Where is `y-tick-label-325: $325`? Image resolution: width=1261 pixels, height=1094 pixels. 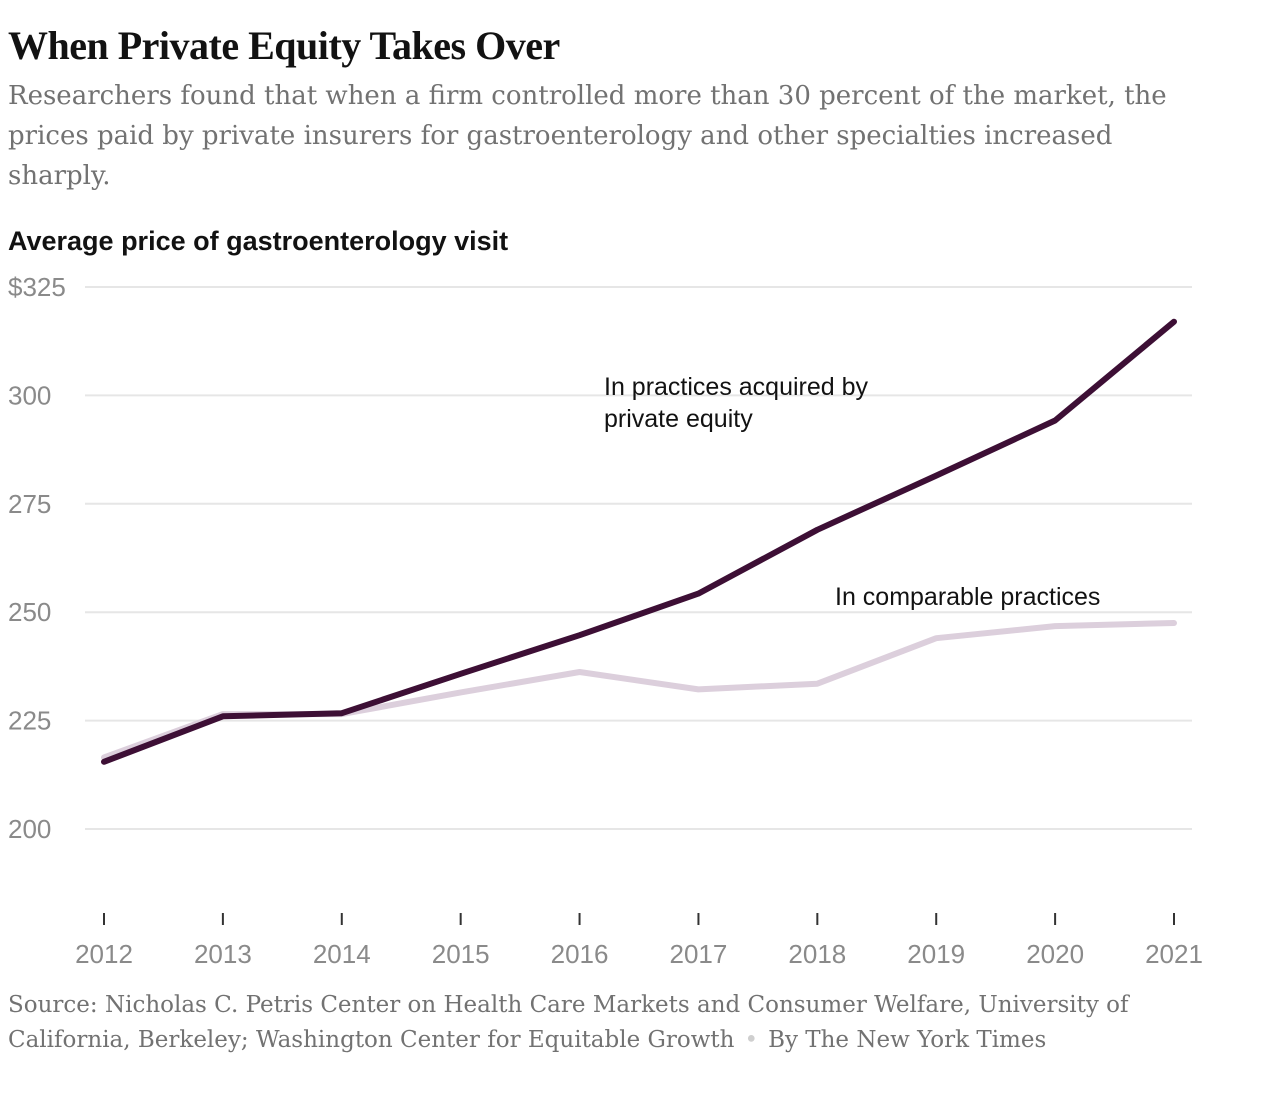 y-tick-label-325: $325 is located at coordinates (37, 287).